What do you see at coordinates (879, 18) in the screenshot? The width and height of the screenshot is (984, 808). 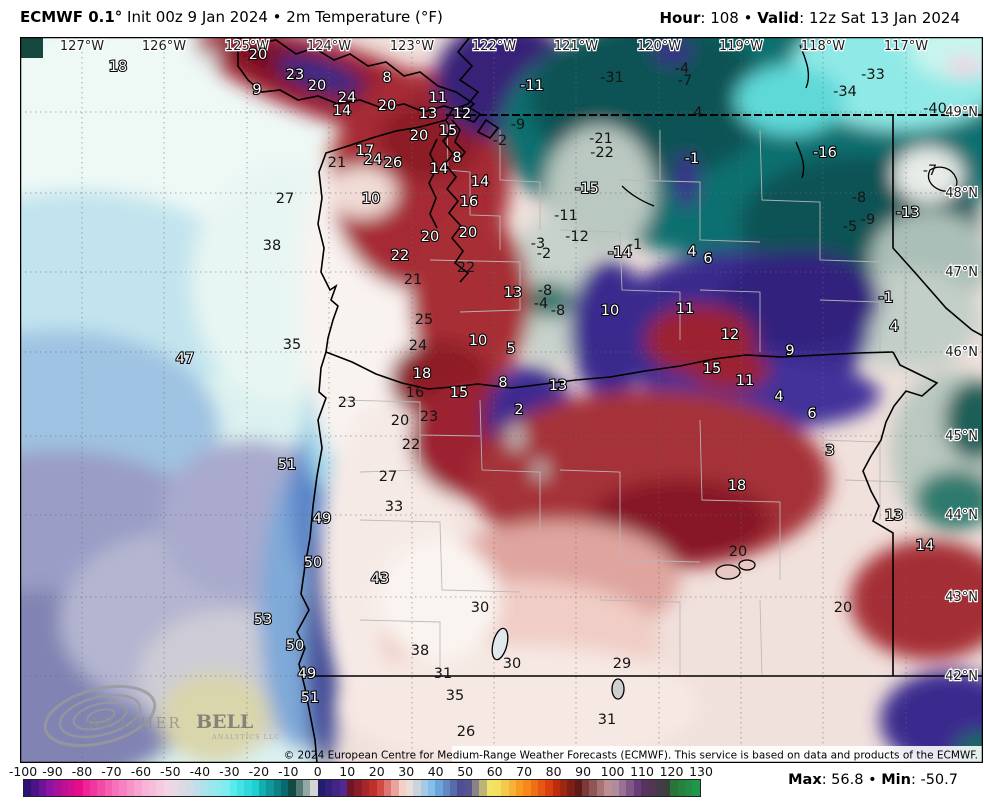 I see `valid-value: : 12z Sat 13 Jan 2024` at bounding box center [879, 18].